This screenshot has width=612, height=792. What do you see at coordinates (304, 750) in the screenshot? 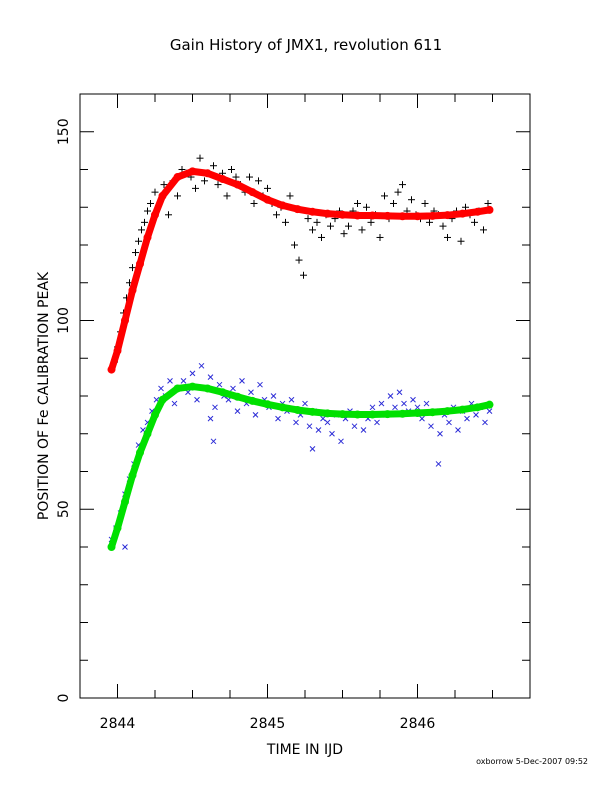
I see `x-axis-label: TIME IN IJD` at bounding box center [304, 750].